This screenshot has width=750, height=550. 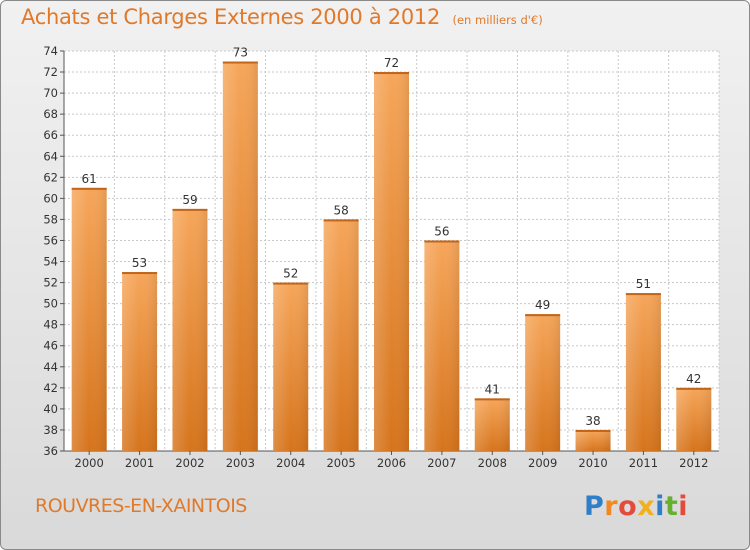 I want to click on x-tick-label: 2010, so click(x=592, y=463).